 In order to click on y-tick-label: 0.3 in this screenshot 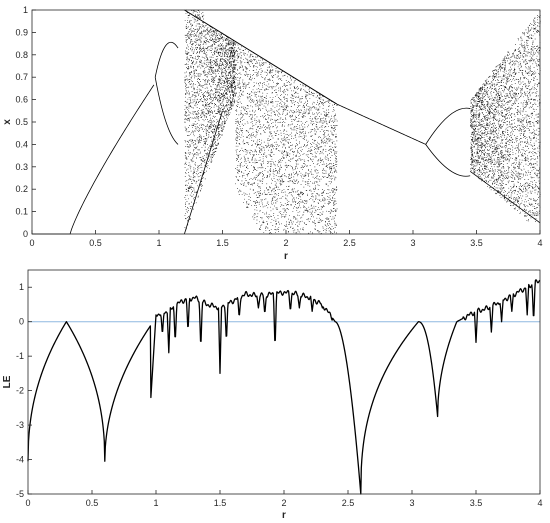, I will do `click(21, 167)`.